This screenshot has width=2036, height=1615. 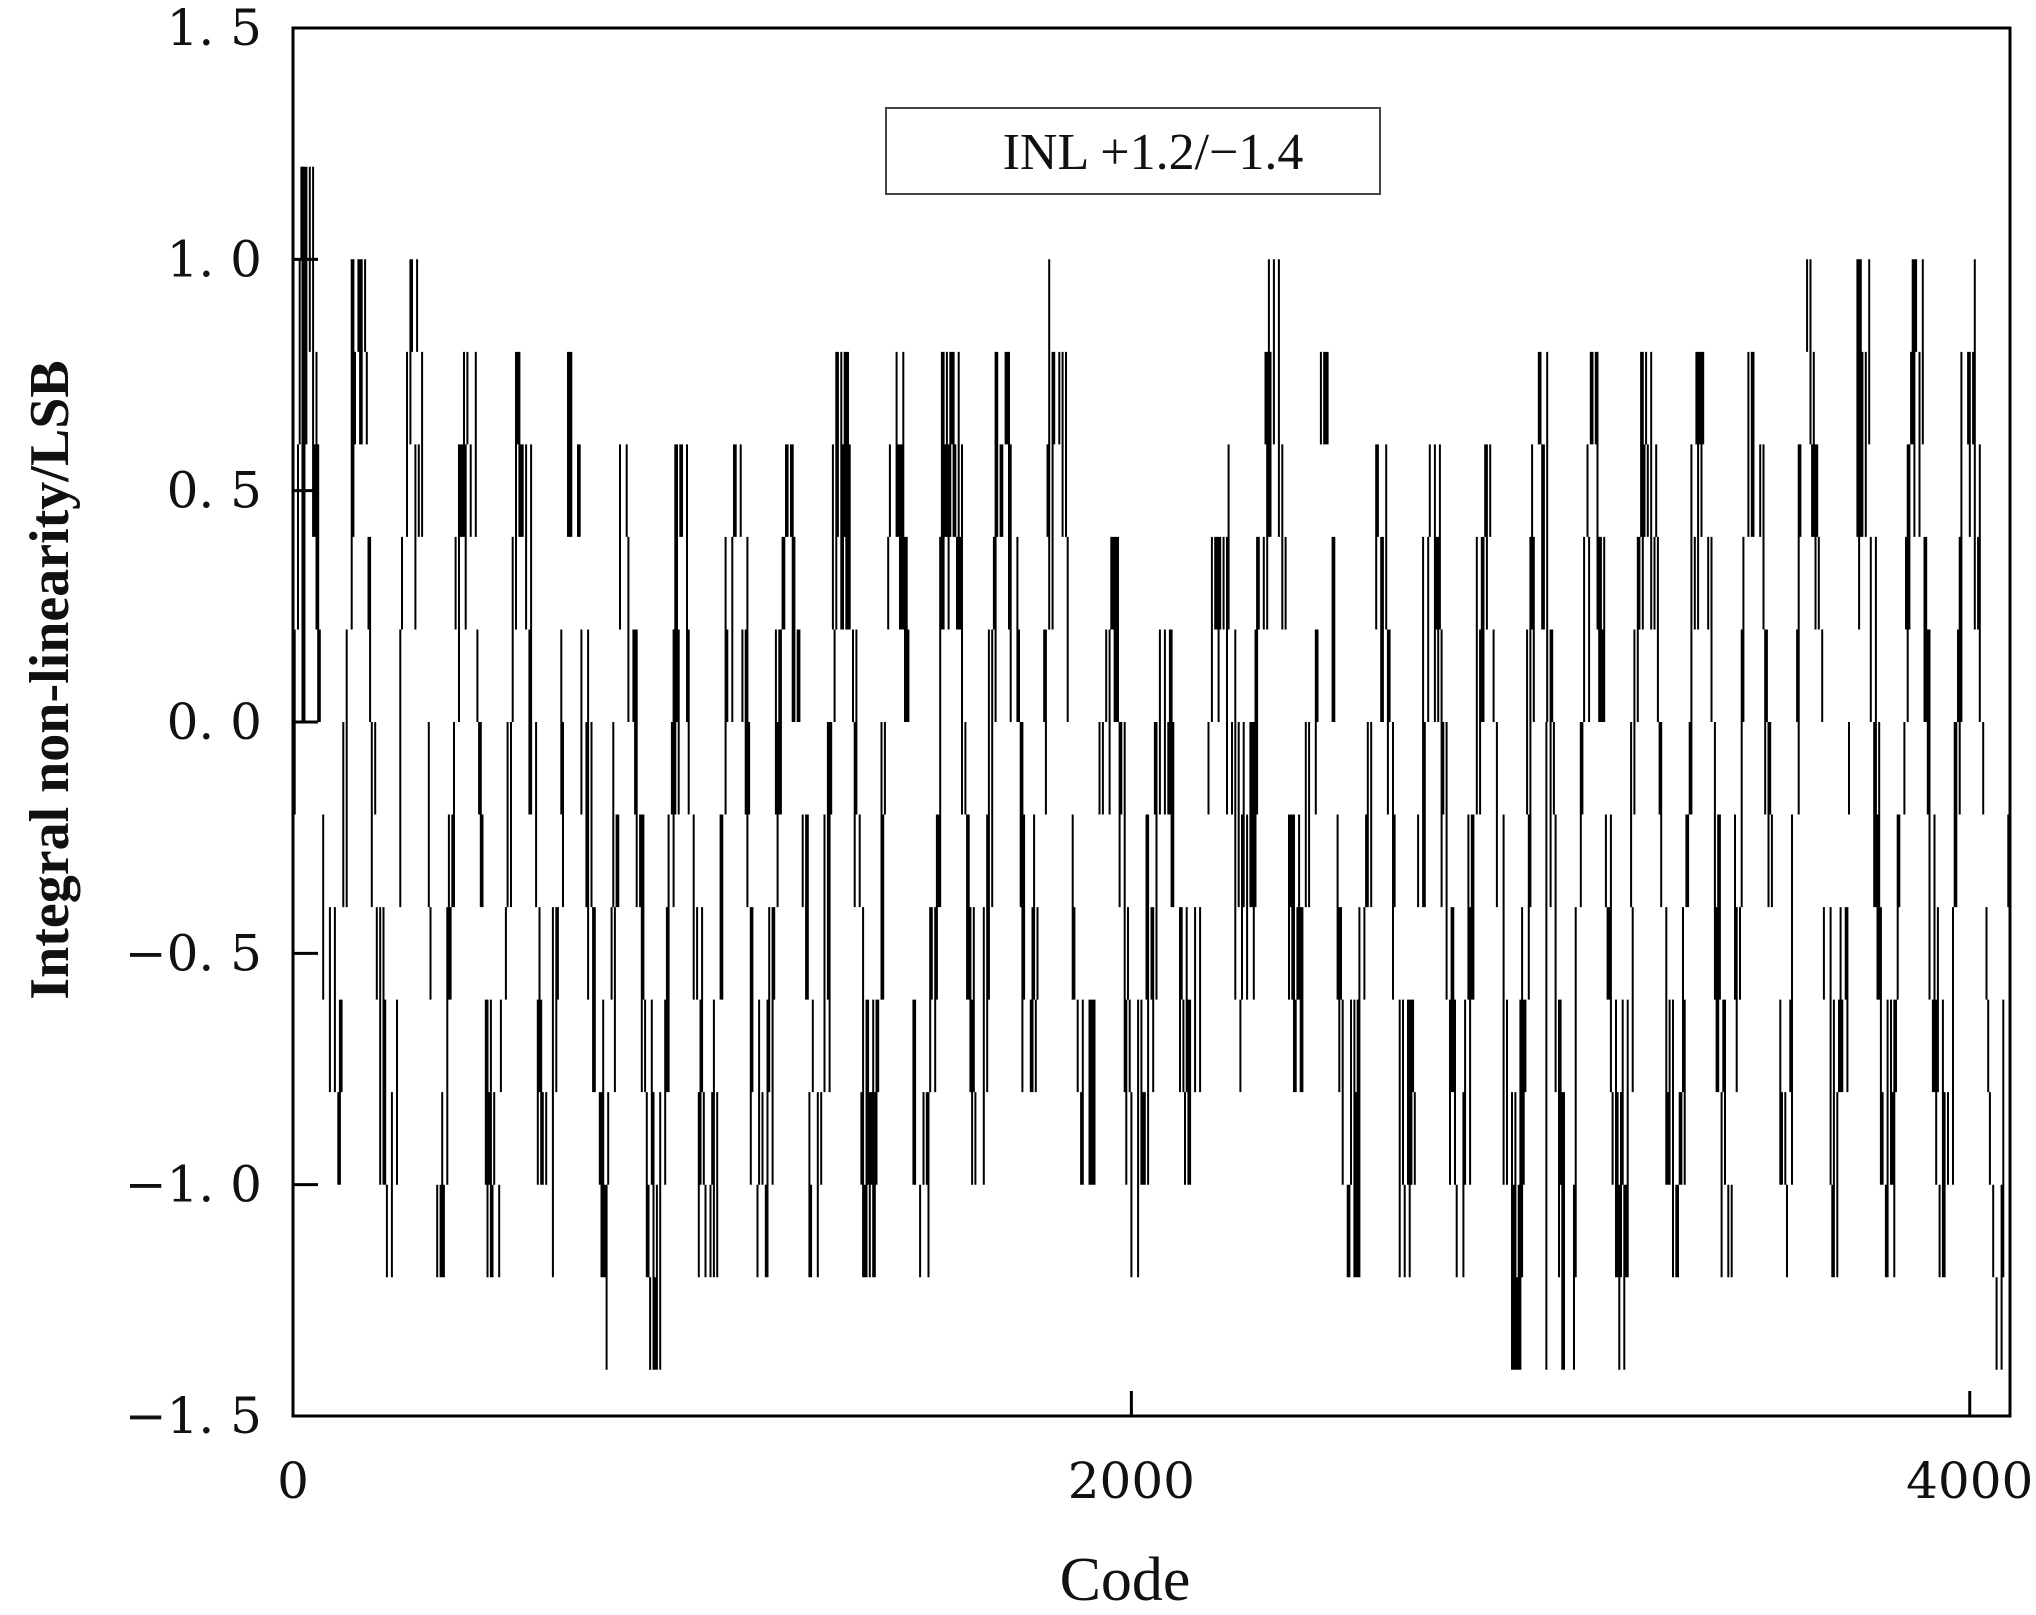 What do you see at coordinates (193, 1416) in the screenshot?
I see `y-tick-label: −1. 5` at bounding box center [193, 1416].